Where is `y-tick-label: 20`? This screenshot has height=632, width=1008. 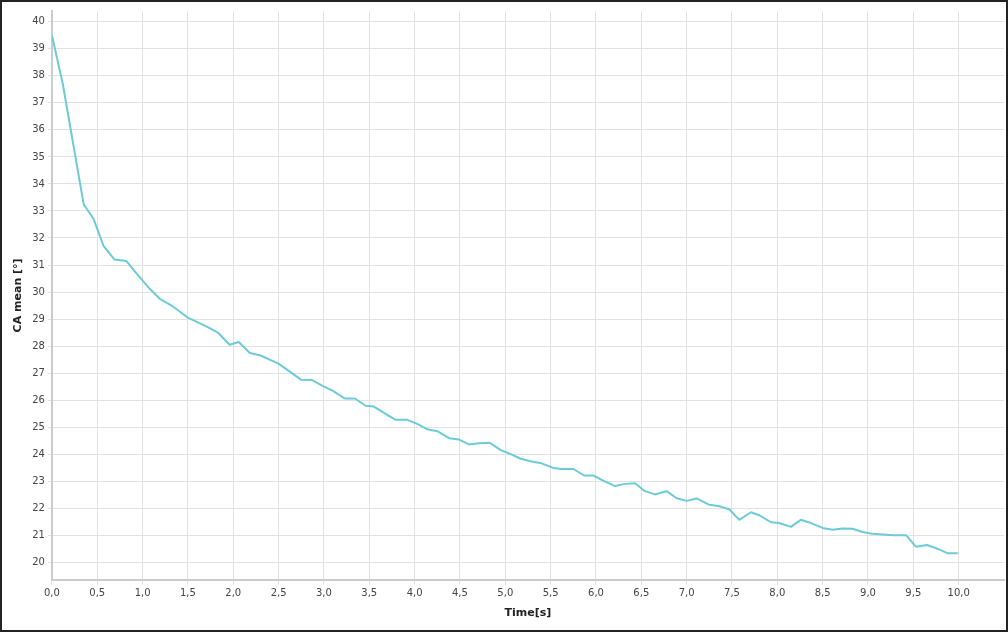 y-tick-label: 20 is located at coordinates (38, 561).